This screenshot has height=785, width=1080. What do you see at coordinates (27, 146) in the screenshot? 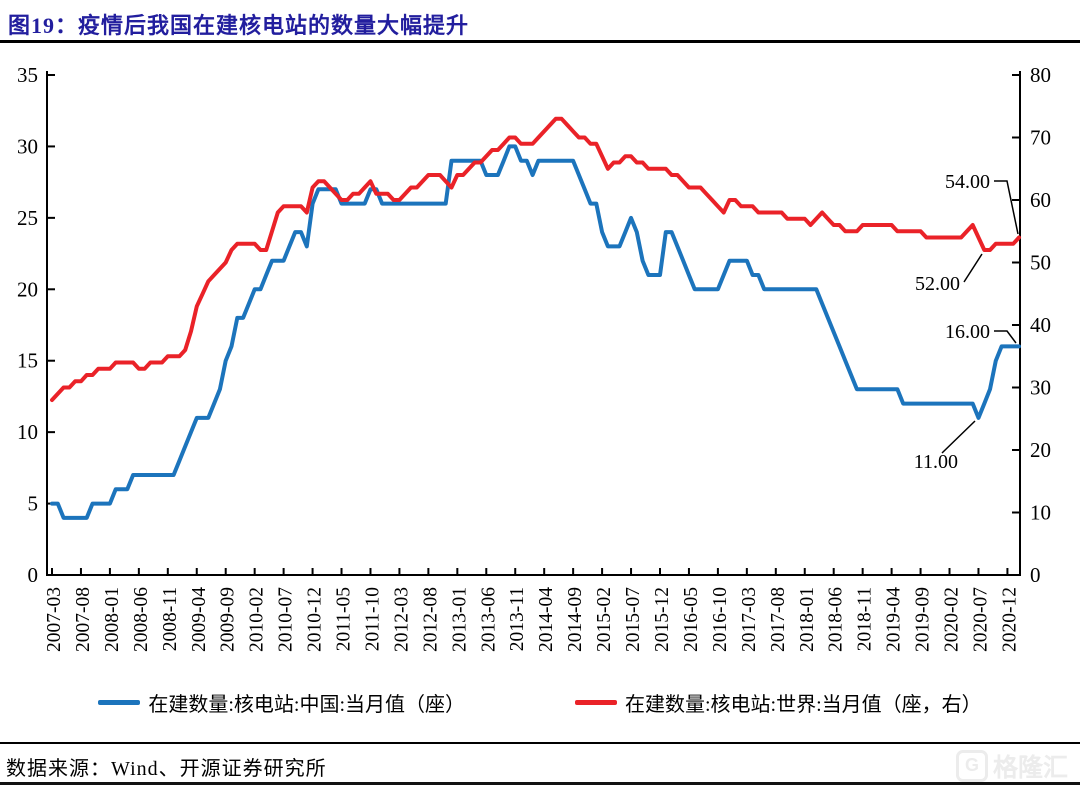
I see `left-axis-tick-label: 30` at bounding box center [27, 146].